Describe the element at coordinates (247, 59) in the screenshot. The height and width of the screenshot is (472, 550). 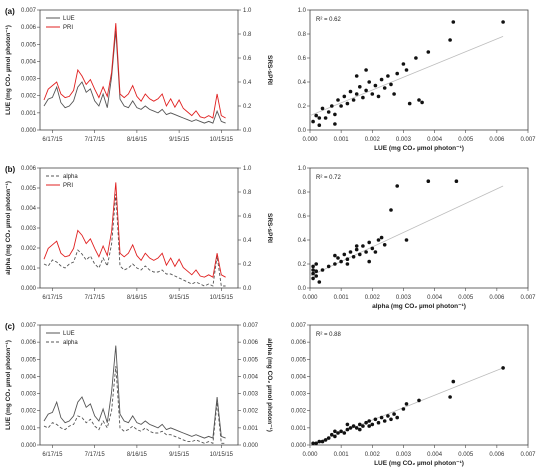
I see `y2-tick-label: 0.6` at that location.